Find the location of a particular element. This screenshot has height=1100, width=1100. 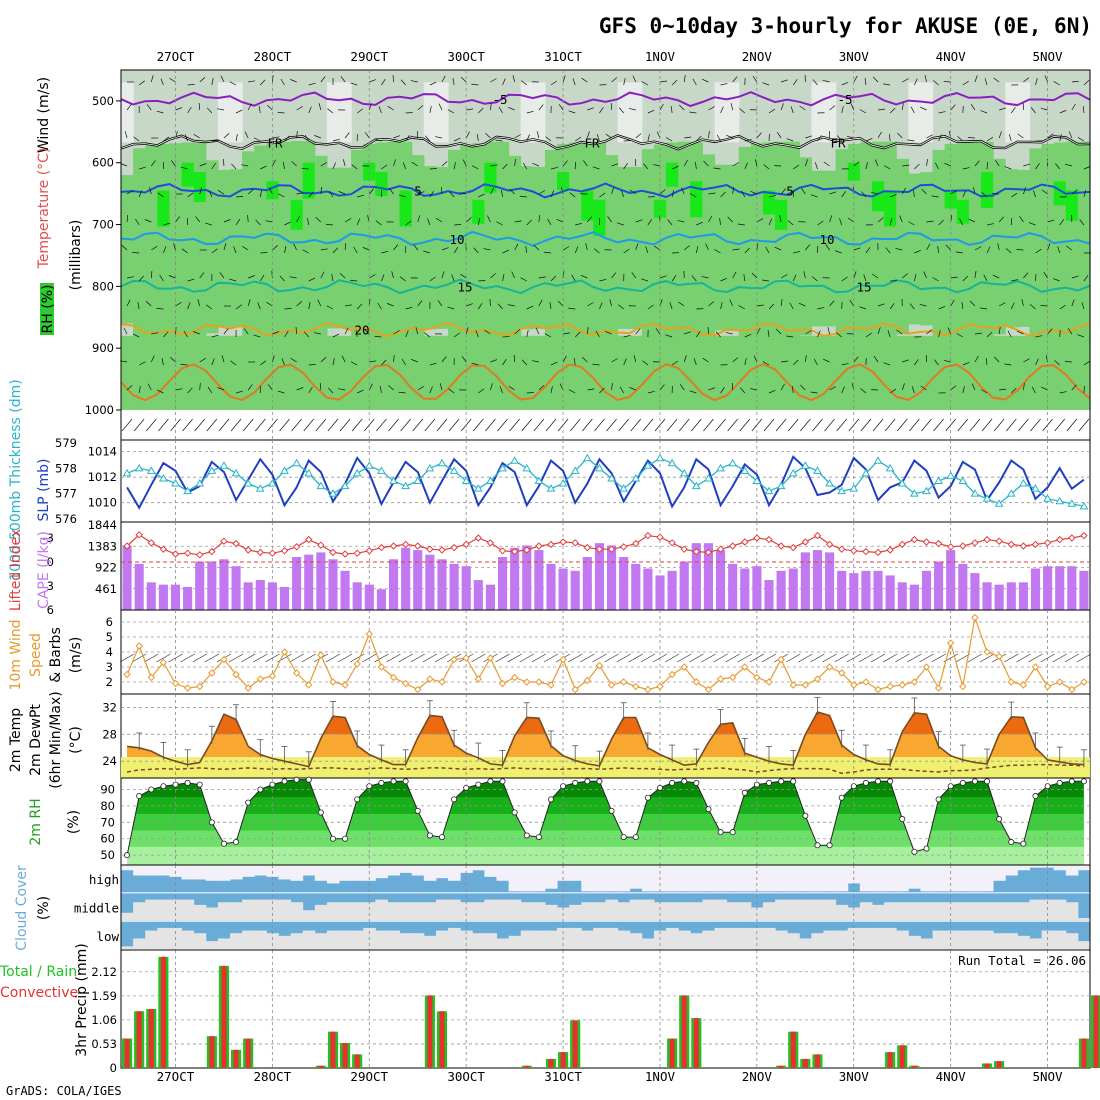

level-label: 800 is located at coordinates (103, 286).